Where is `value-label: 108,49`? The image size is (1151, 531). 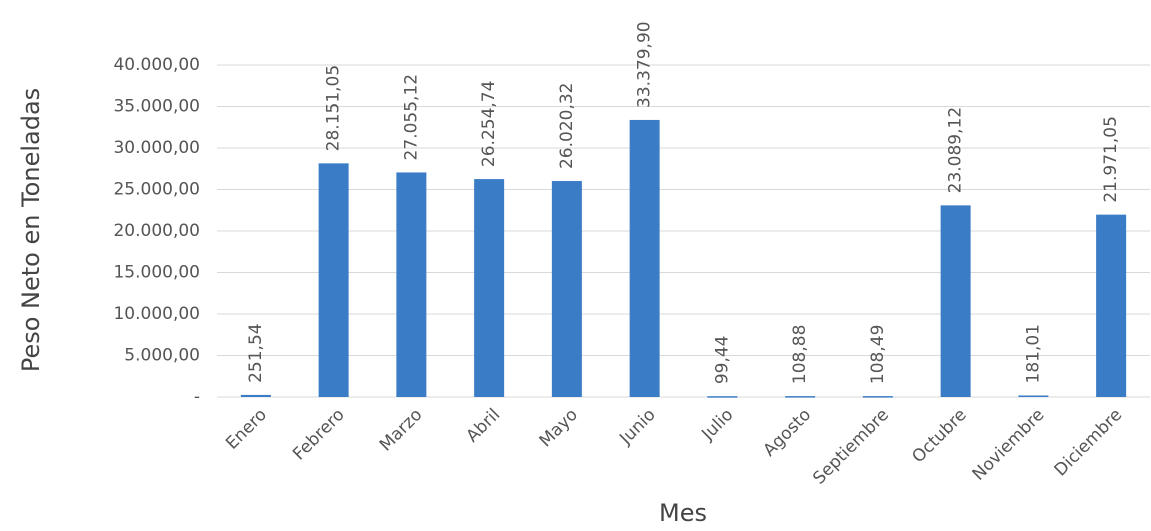
value-label: 108,49 is located at coordinates (878, 354).